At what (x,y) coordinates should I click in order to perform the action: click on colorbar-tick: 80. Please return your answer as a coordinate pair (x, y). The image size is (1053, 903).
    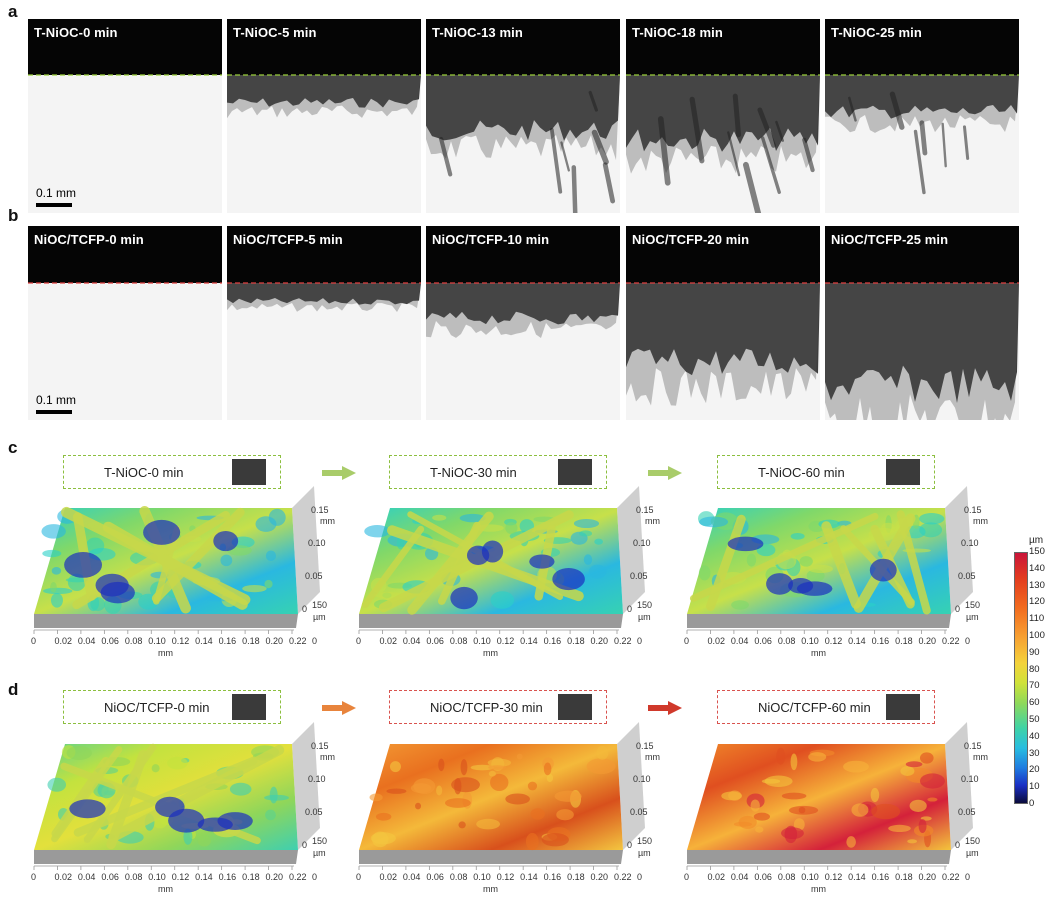
    Looking at the image, I should click on (1034, 669).